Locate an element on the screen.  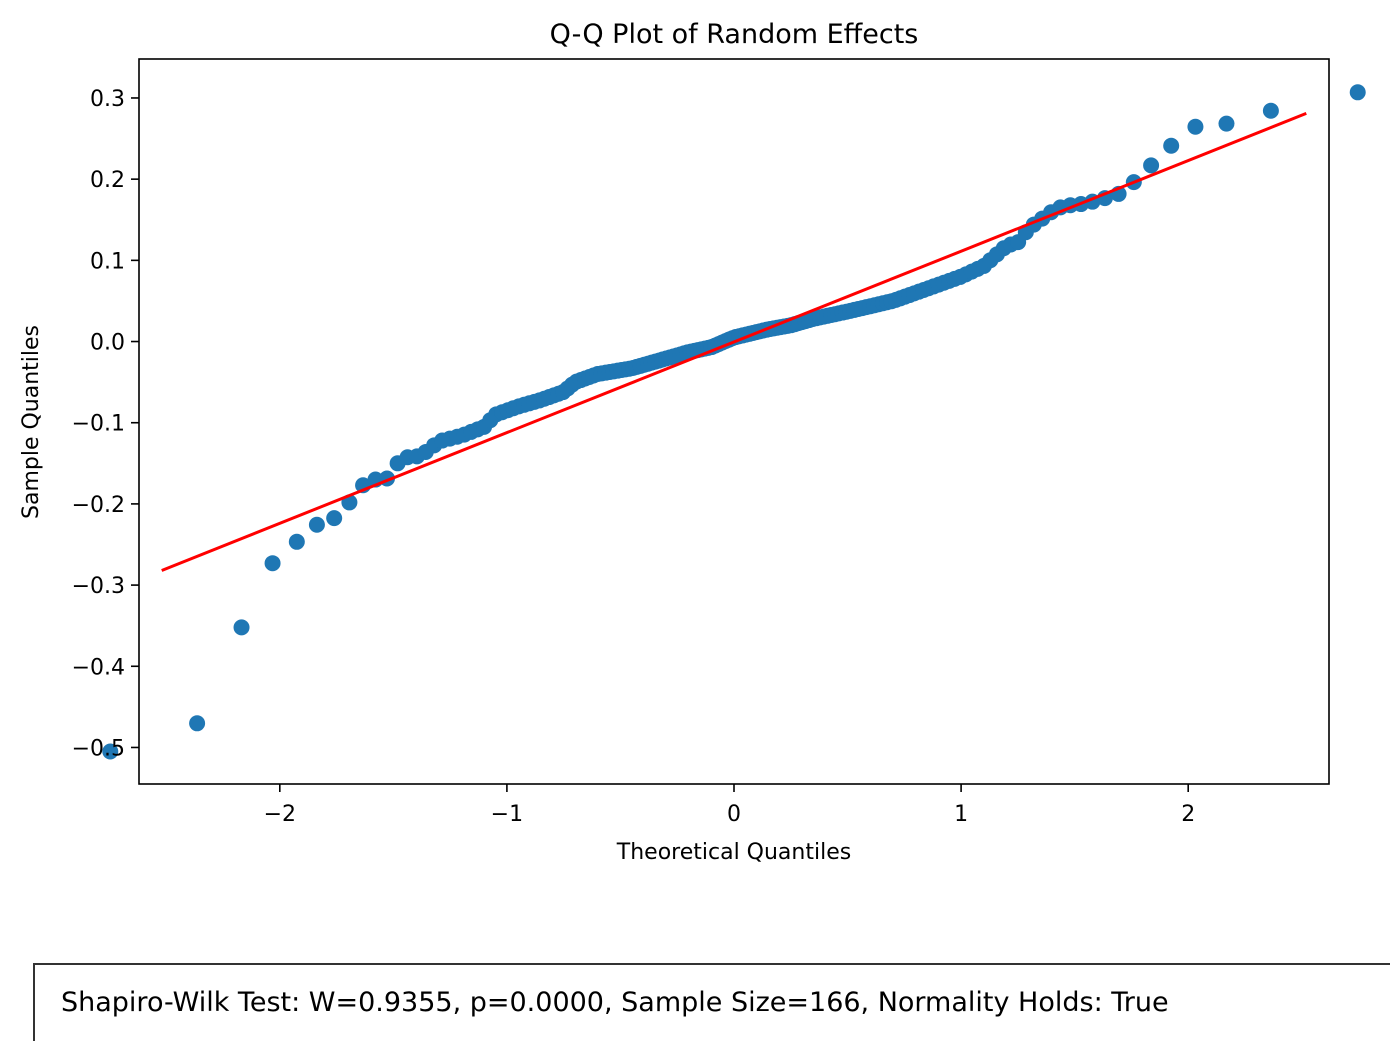
y-tick-label: −0.2 is located at coordinates (98, 505).